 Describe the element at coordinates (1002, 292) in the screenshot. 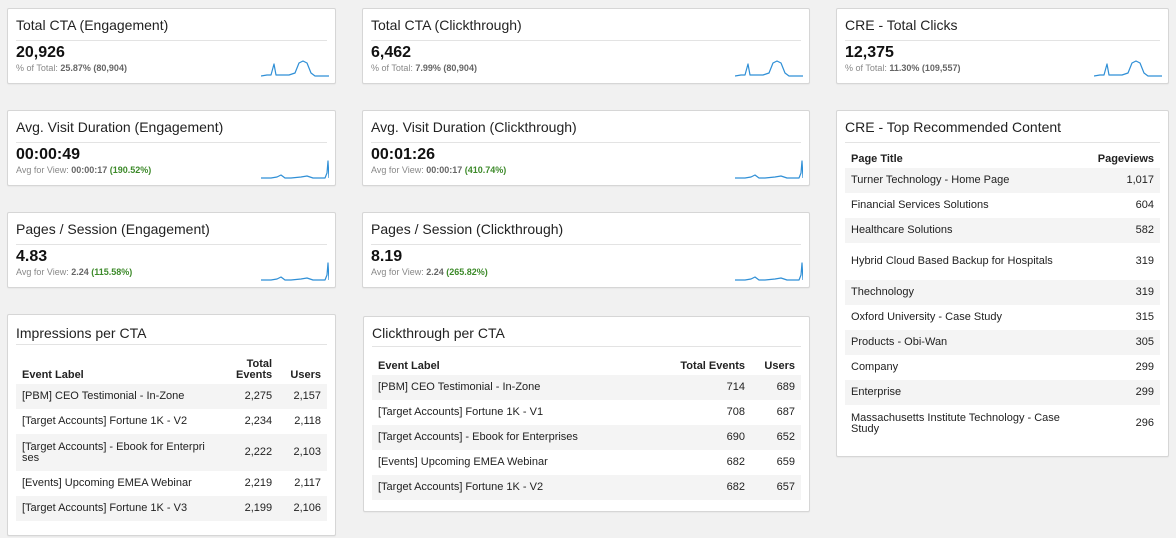

I see `table-row: Thechnology 319` at that location.